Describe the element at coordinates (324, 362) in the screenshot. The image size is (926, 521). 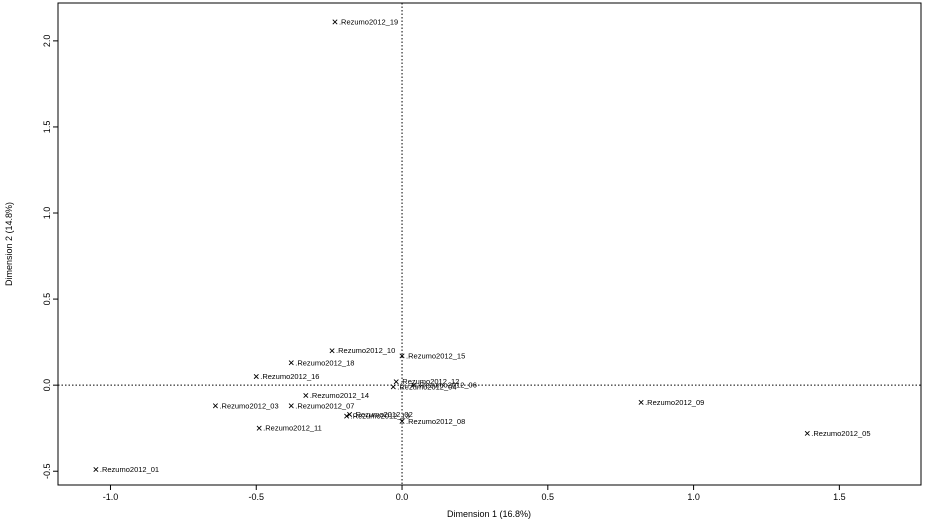
I see `point-label: .Rezumo2012_18` at that location.